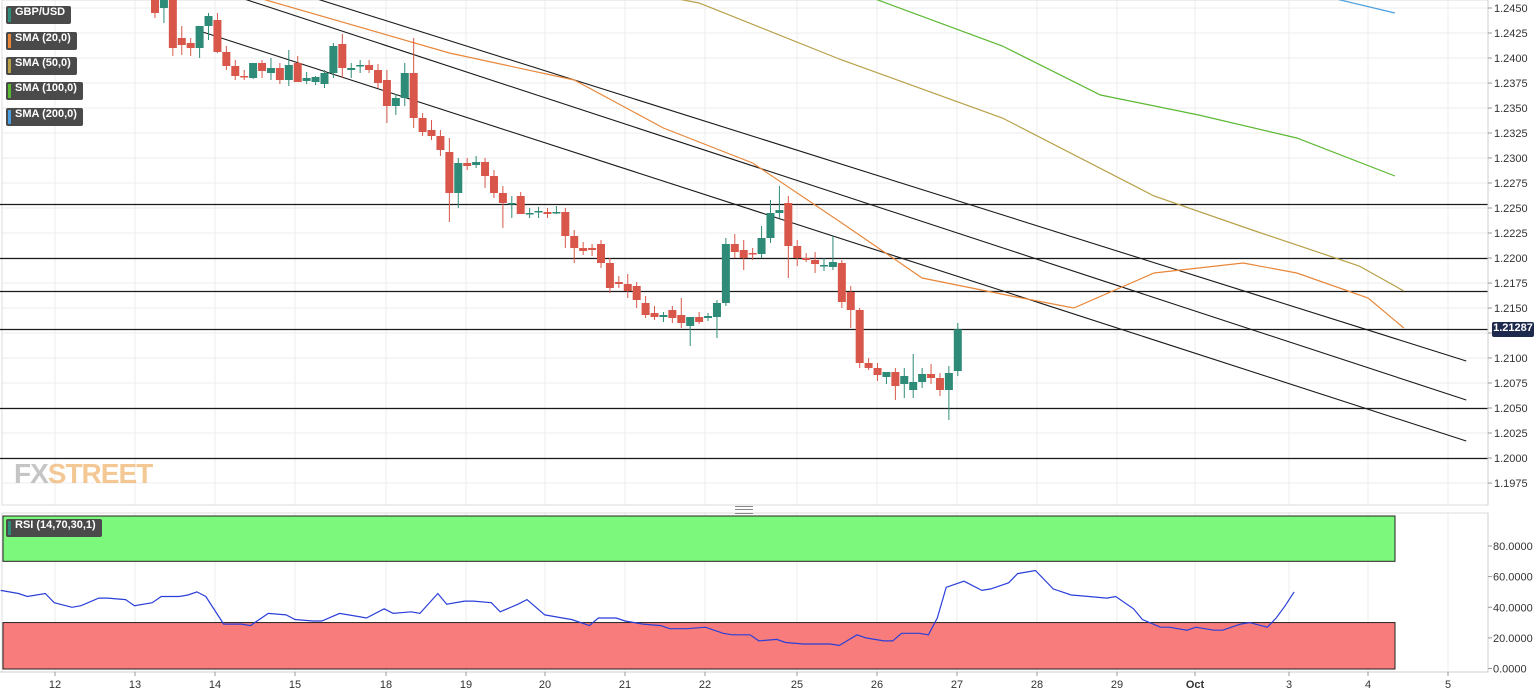 The width and height of the screenshot is (1536, 695). Describe the element at coordinates (215, 685) in the screenshot. I see `time-tick-label: 14` at that location.